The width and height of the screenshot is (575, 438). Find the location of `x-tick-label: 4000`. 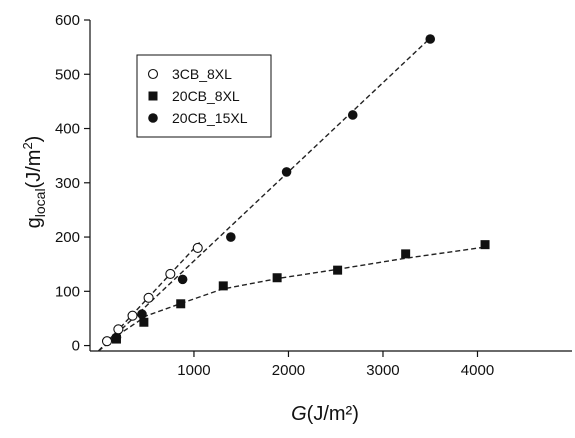

x-tick-label: 4000 is located at coordinates (477, 370).